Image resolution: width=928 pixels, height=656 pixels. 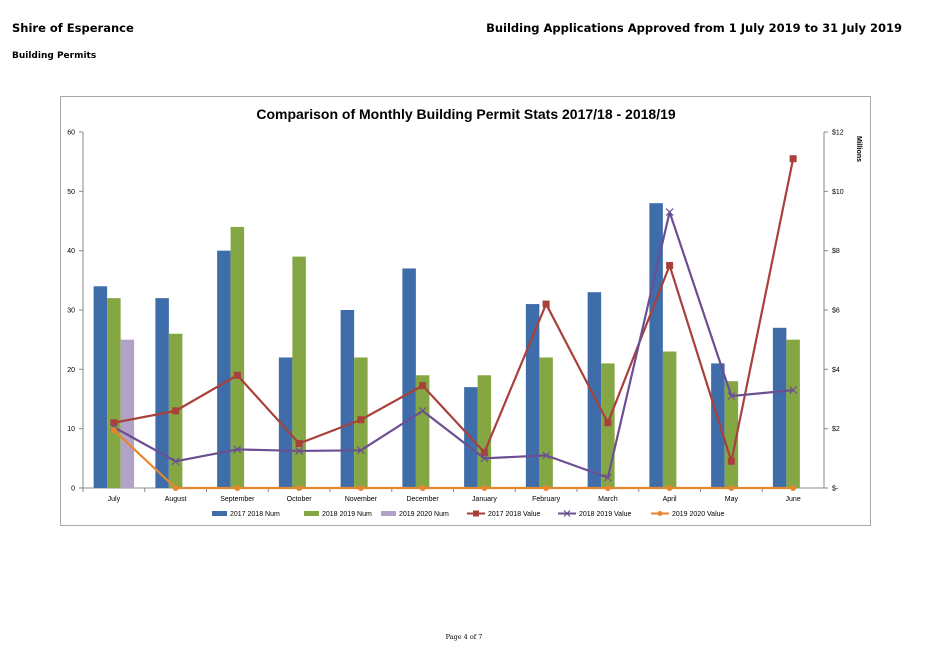 I want to click on left-tick-label: 60, so click(x=71, y=133).